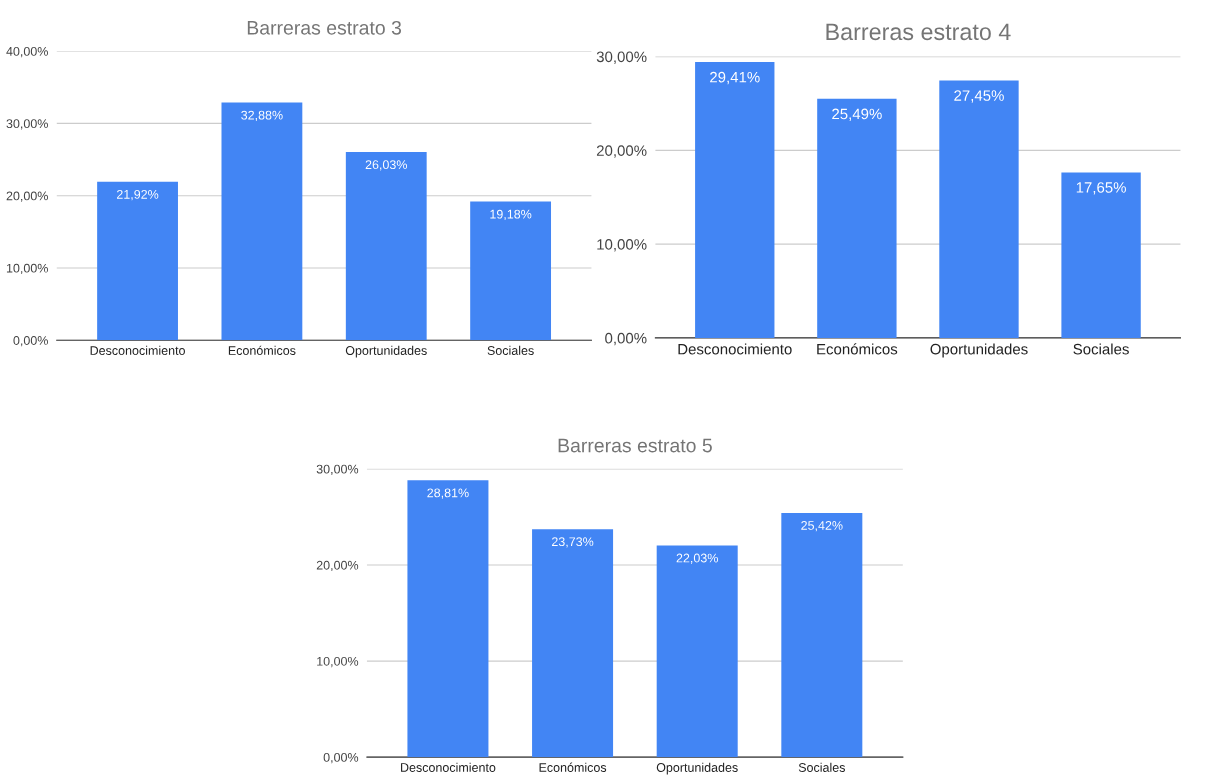 The height and width of the screenshot is (775, 1207). What do you see at coordinates (635, 445) in the screenshot?
I see `chart-title: Barreras estrato 5` at bounding box center [635, 445].